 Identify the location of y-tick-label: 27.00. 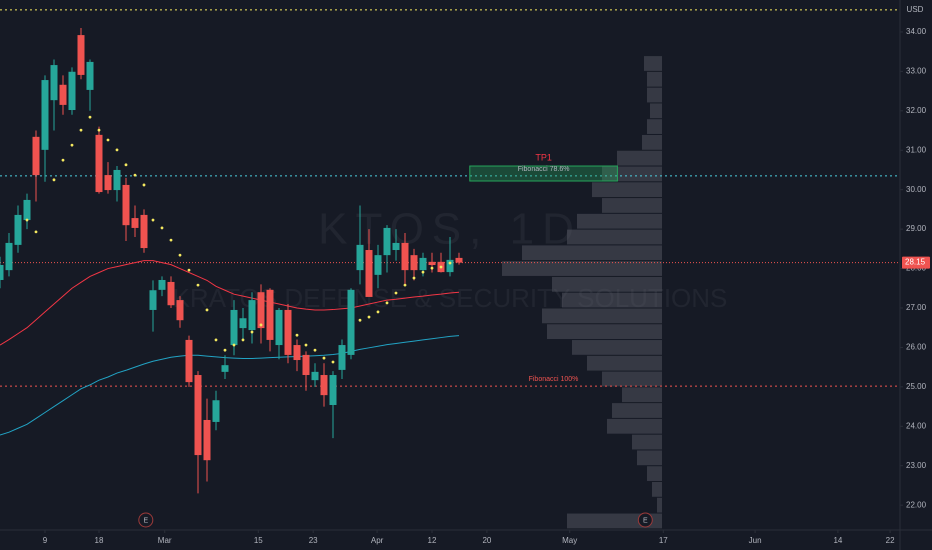
(916, 307).